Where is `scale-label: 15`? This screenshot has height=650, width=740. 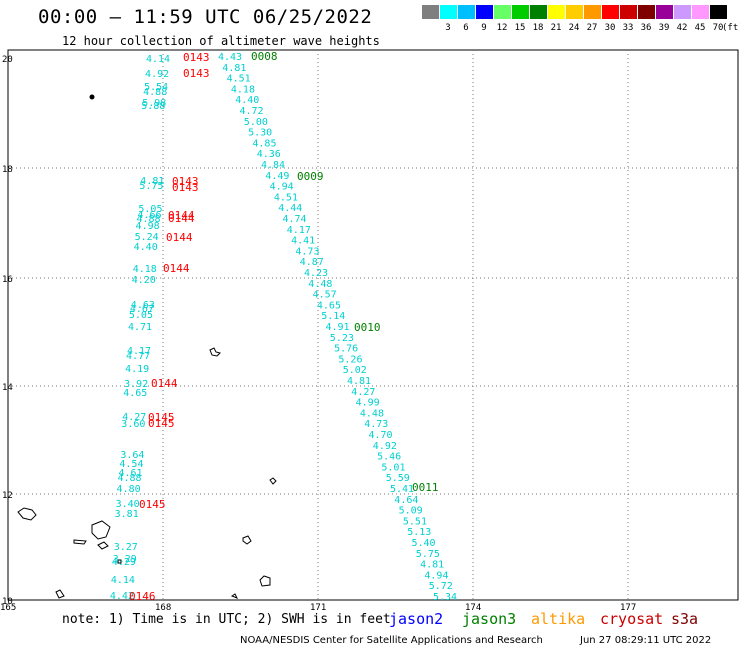 scale-label: 15 is located at coordinates (520, 28).